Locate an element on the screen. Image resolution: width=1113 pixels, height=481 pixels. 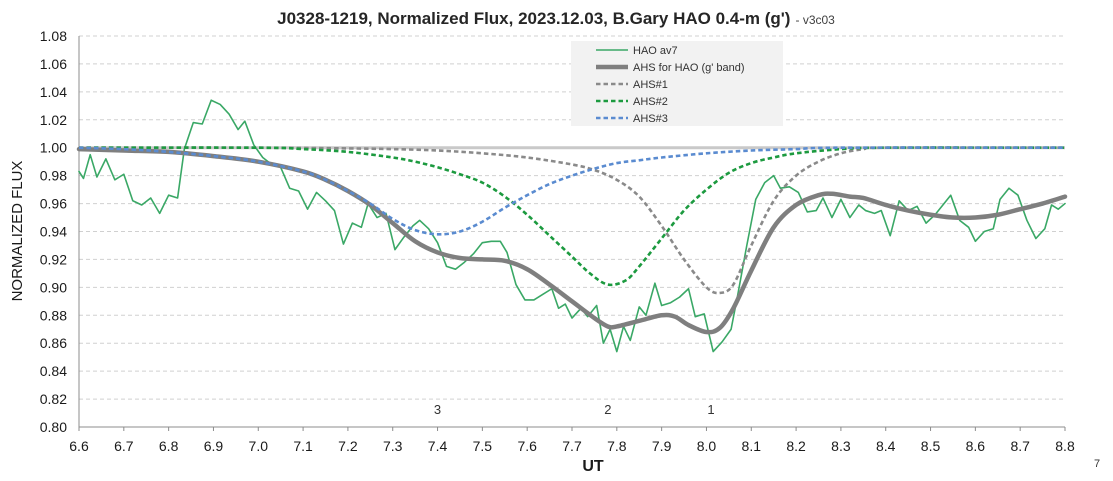
x-tick-label: 8.3 is located at coordinates (841, 446).